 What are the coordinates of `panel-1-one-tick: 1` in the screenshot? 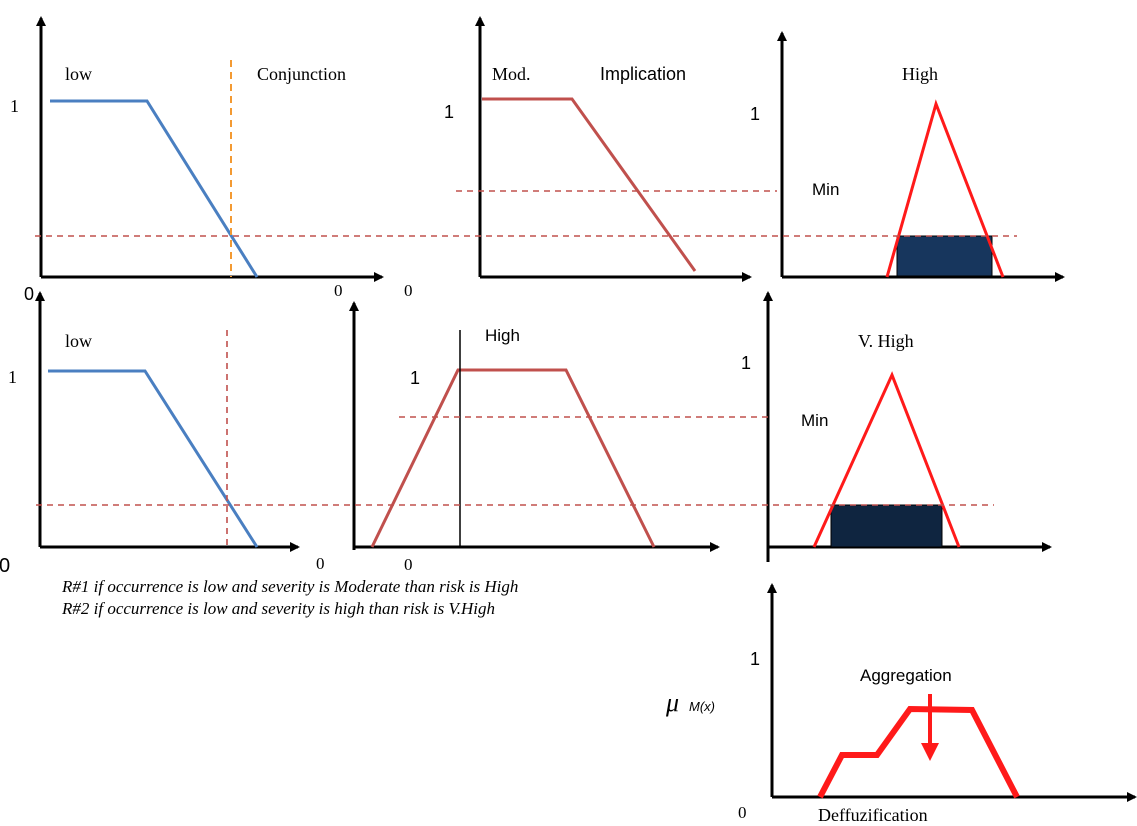 It's located at (14, 106).